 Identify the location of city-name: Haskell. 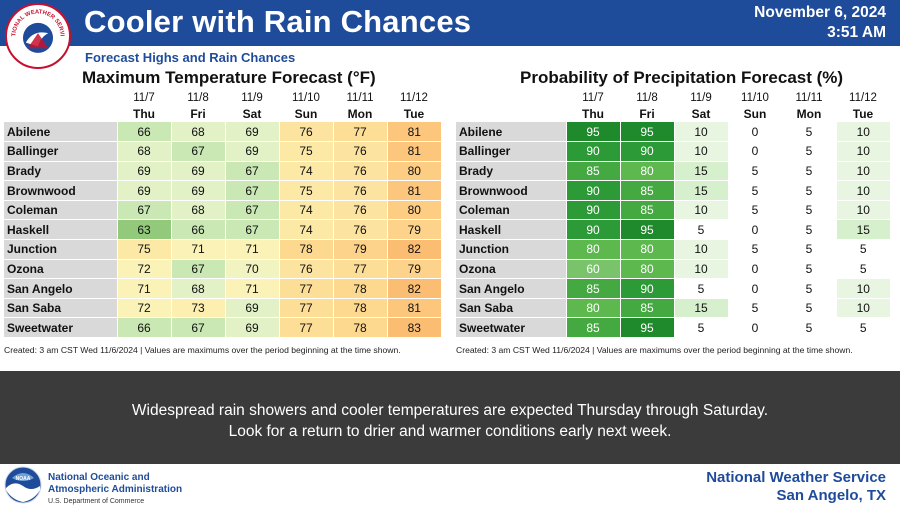
(60, 230).